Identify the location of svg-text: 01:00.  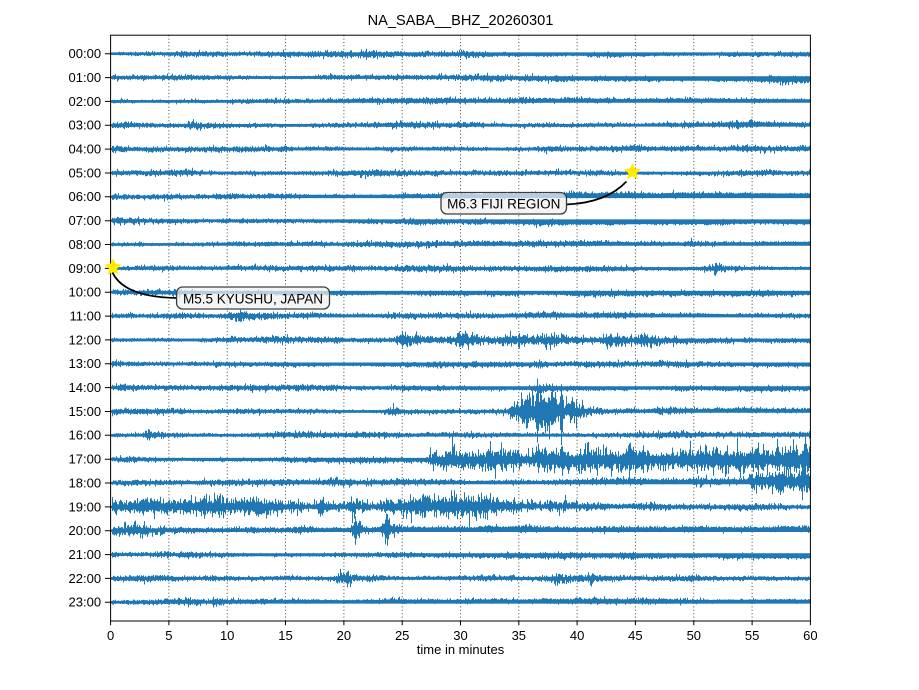
(85, 77).